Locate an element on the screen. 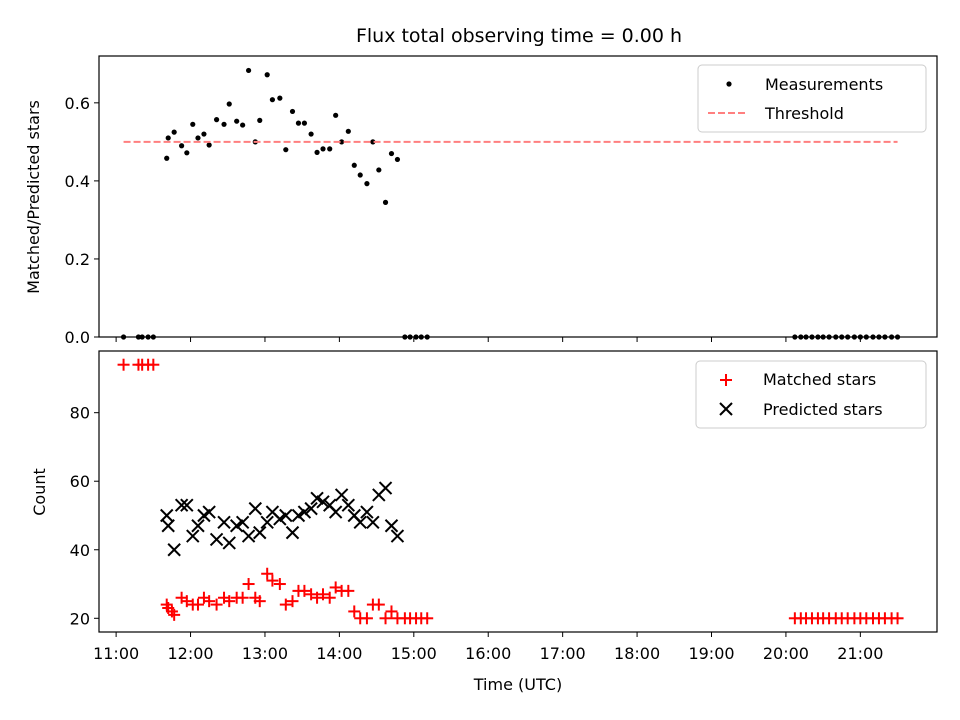 The height and width of the screenshot is (720, 960). count-x-tick-label: 21:00 is located at coordinates (860, 653).